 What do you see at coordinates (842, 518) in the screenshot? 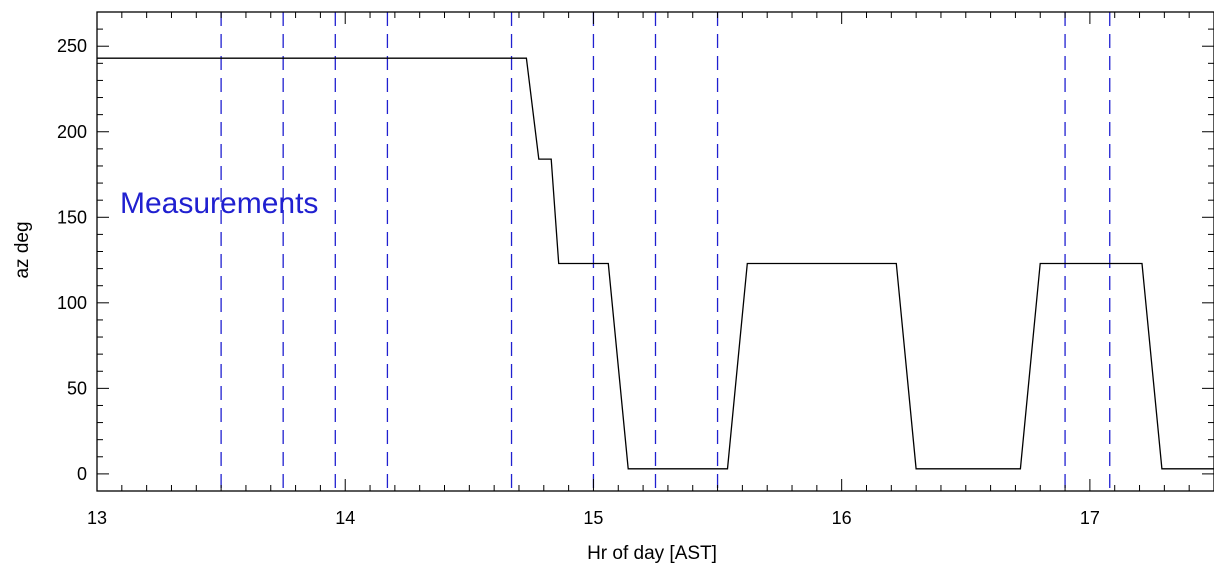
I see `x-tick-label: 16` at bounding box center [842, 518].